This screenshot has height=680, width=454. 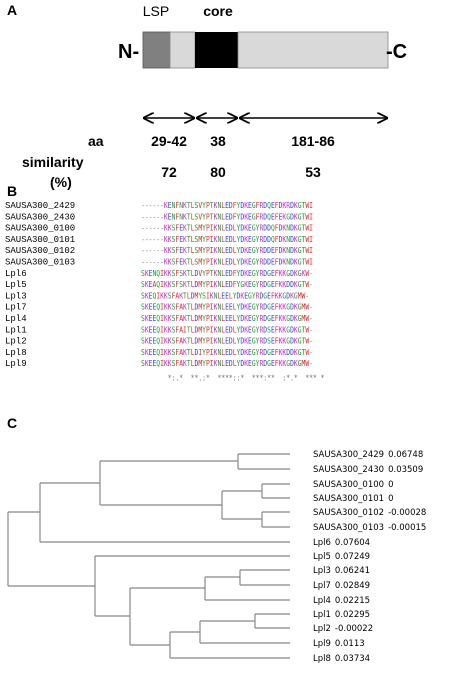 What do you see at coordinates (350, 644) in the screenshot?
I see `leaf-value: 0.0113` at bounding box center [350, 644].